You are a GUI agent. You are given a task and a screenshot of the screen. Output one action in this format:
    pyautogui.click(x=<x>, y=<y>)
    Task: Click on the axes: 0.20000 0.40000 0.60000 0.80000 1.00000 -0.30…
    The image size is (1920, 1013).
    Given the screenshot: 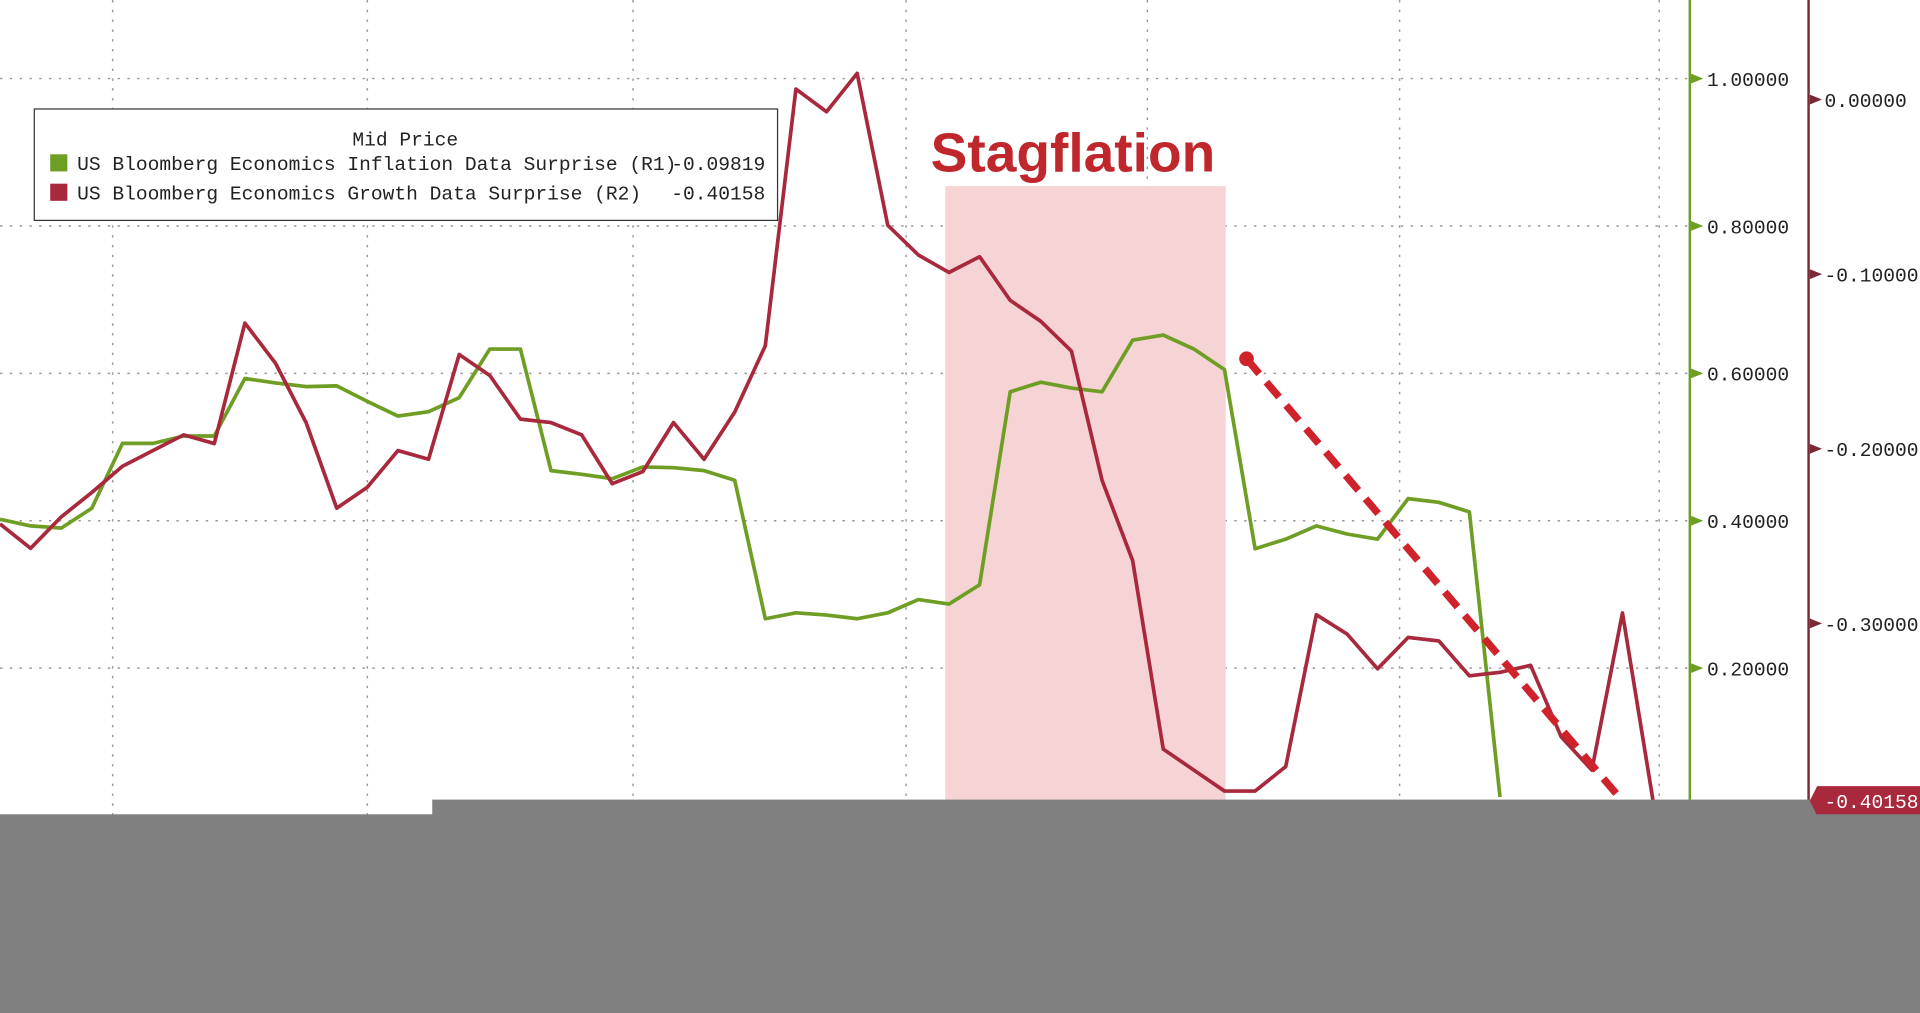 What is the action you would take?
    pyautogui.click(x=1804, y=375)
    